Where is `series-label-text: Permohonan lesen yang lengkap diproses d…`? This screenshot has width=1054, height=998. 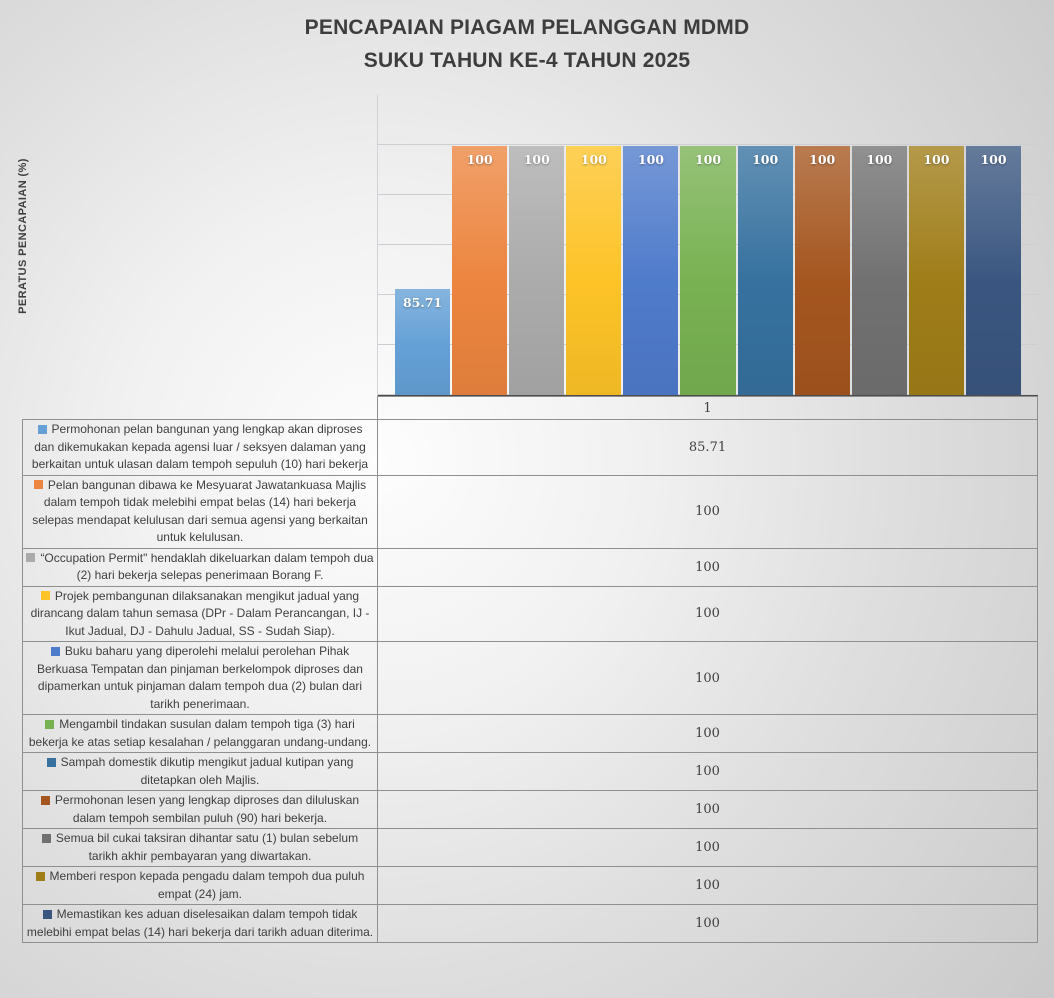 series-label-text: Permohonan lesen yang lengkap diproses d… is located at coordinates (207, 809).